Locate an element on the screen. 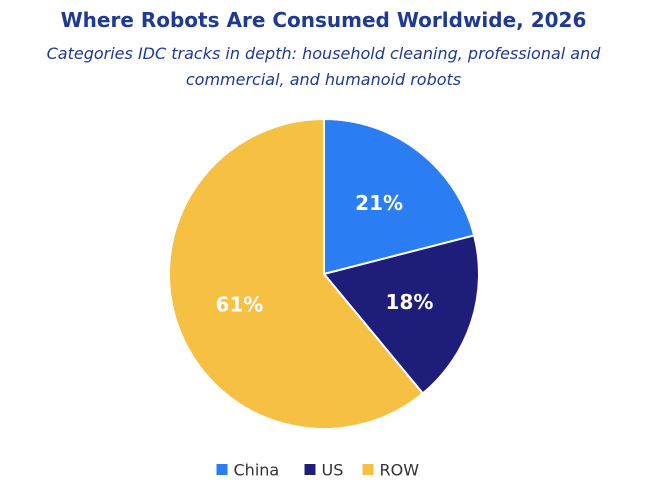  legend-label-us: US is located at coordinates (333, 470).